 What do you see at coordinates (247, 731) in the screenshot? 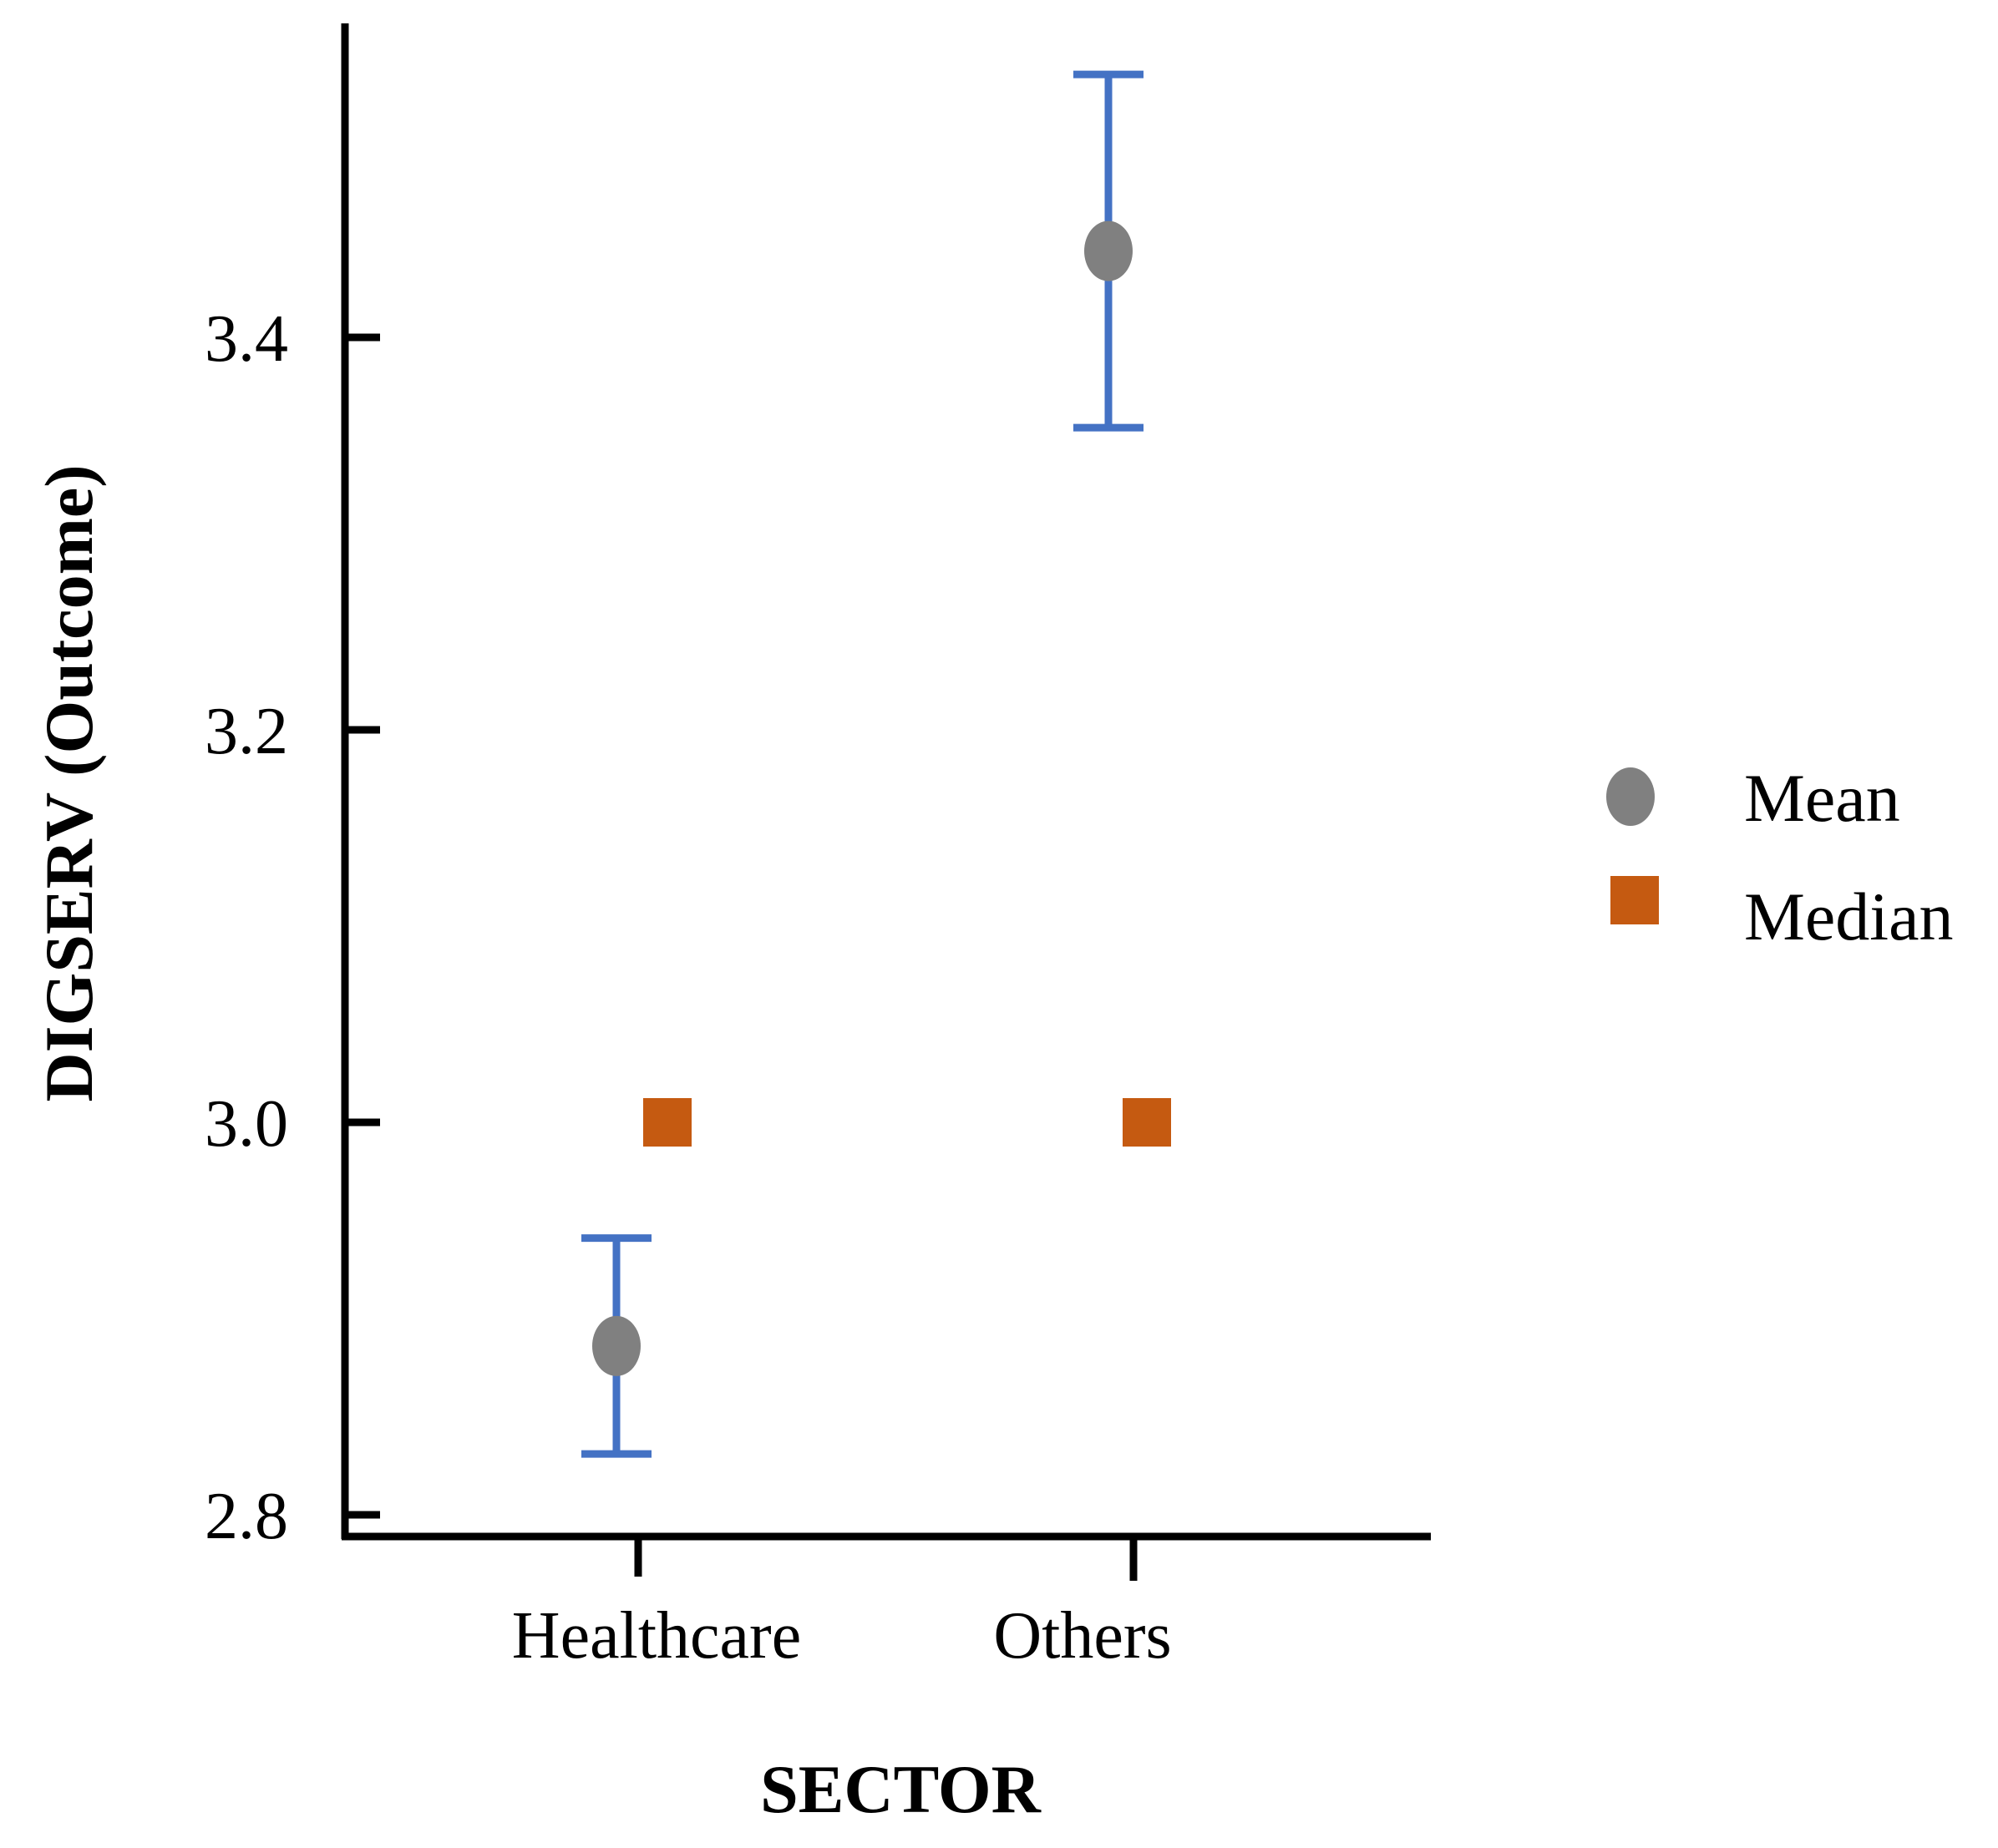
I see `y-tick-label: 3.2` at bounding box center [247, 731].